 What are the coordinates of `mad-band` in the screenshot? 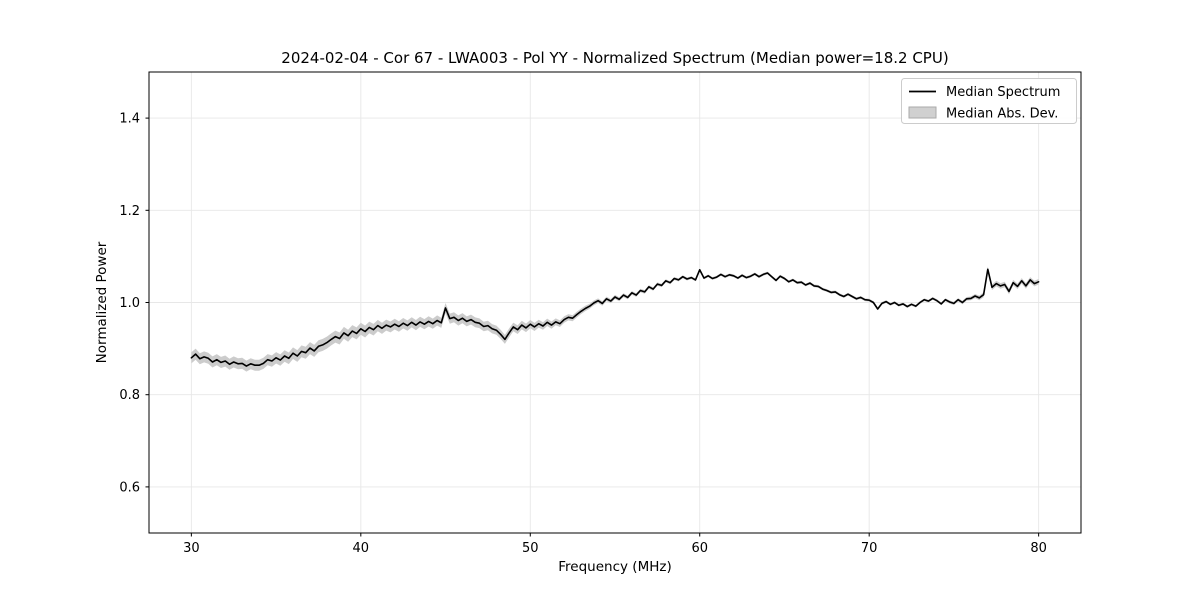 It's located at (615, 319).